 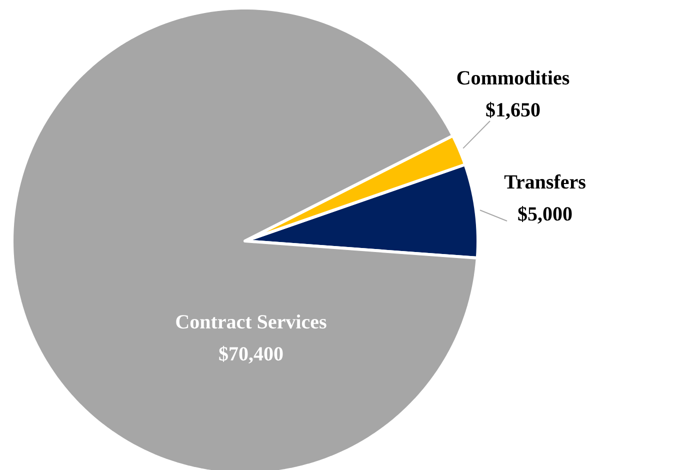 I want to click on data-label: $5,000, so click(x=545, y=215).